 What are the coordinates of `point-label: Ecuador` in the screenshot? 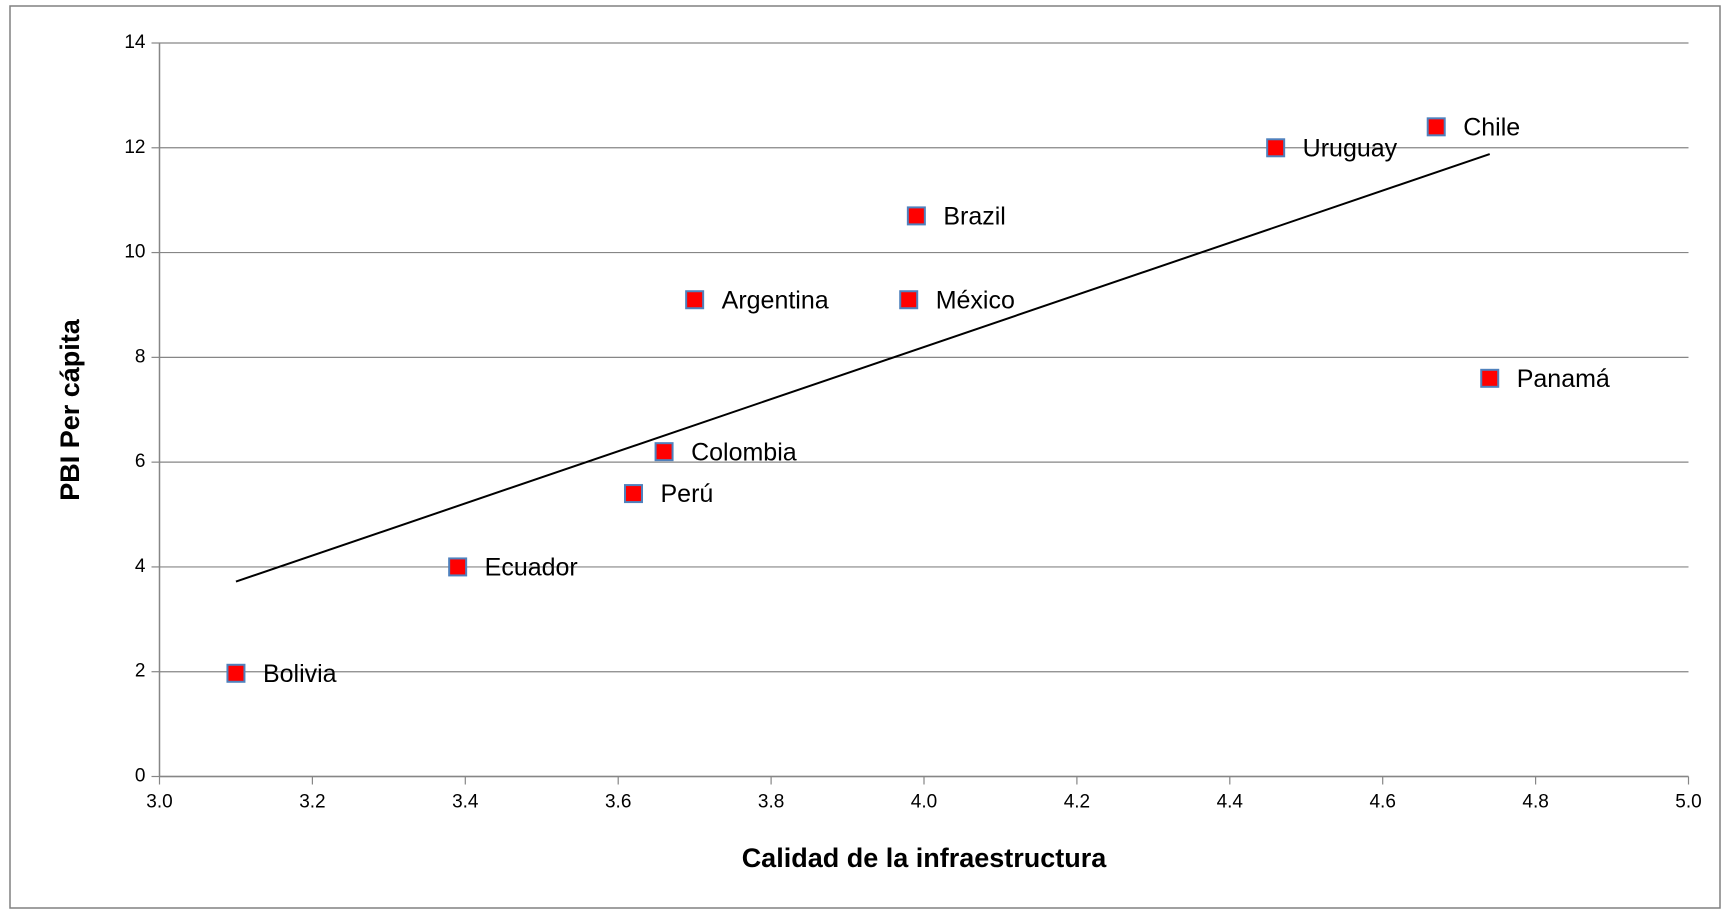 It's located at (531, 568).